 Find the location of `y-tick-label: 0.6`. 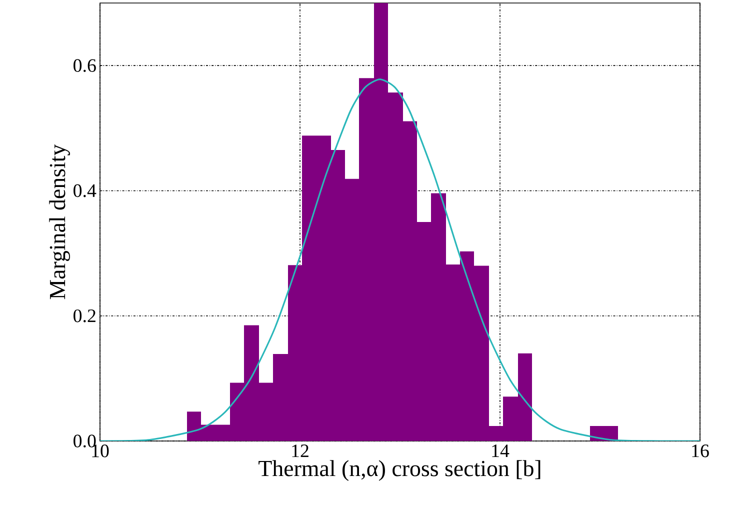

y-tick-label: 0.6 is located at coordinates (85, 65).